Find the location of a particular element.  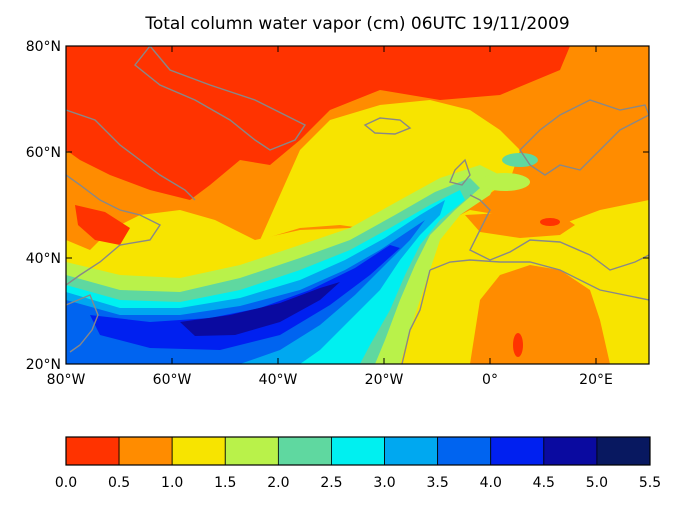

colorbar-tick-label: 2.0 is located at coordinates (278, 483).